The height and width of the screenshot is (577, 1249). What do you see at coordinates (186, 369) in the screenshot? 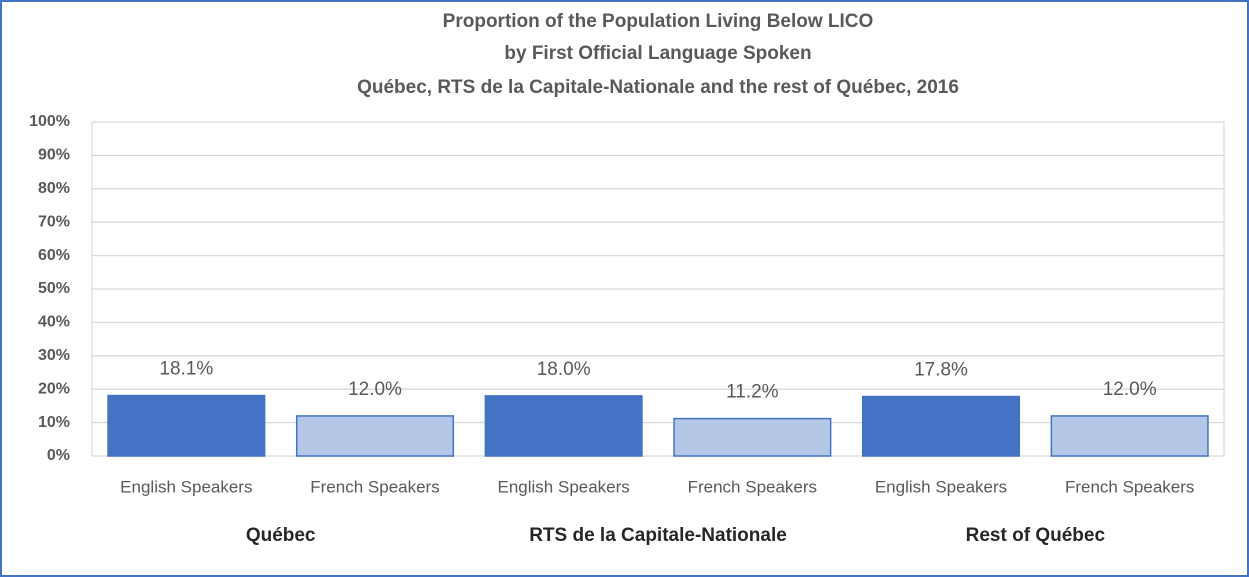
I see `value-label: 18.1%` at bounding box center [186, 369].